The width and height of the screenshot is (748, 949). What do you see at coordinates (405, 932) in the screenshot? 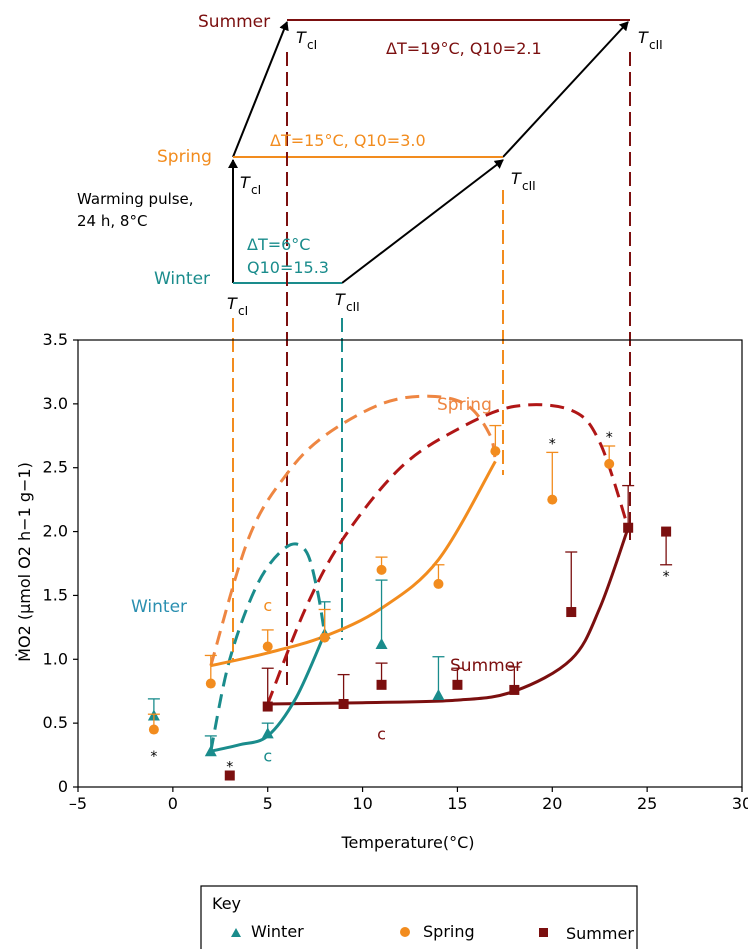
I see `key-spring-marker` at bounding box center [405, 932].